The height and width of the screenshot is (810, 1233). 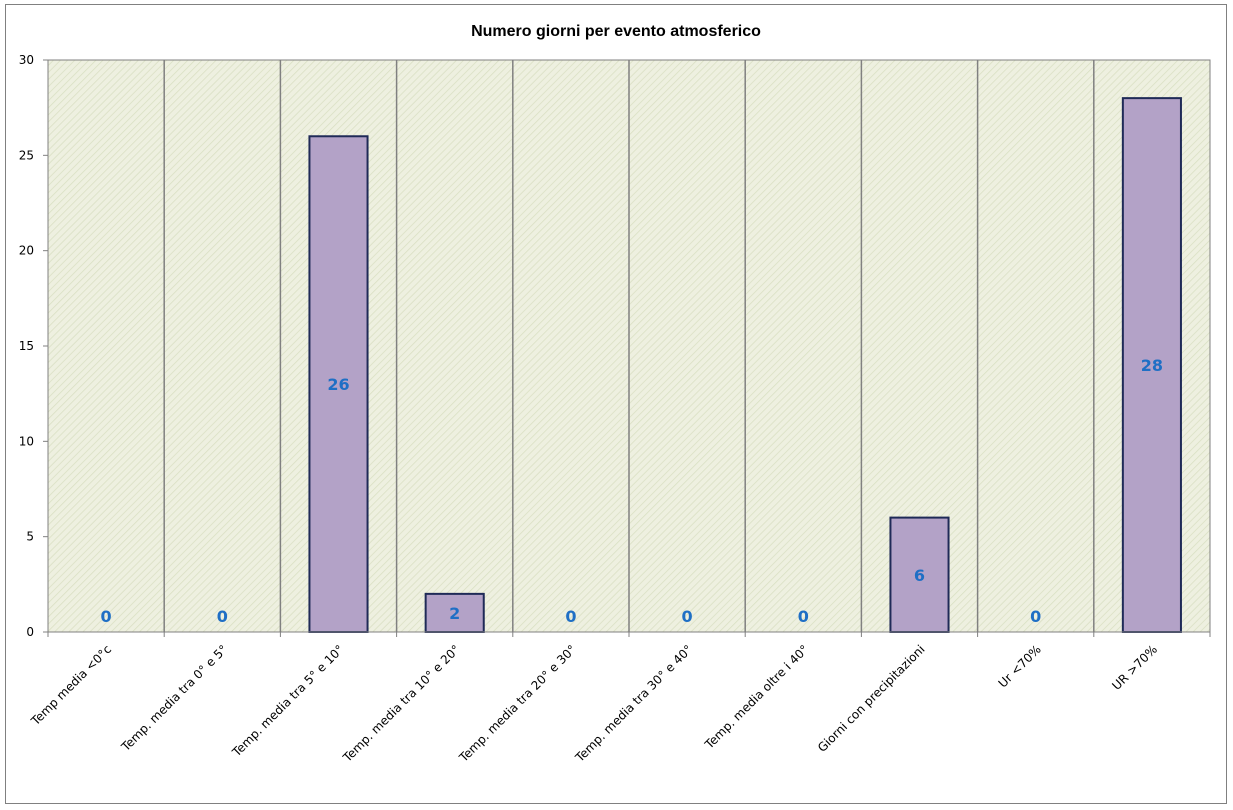 What do you see at coordinates (26, 346) in the screenshot?
I see `y-tick-label: 15` at bounding box center [26, 346].